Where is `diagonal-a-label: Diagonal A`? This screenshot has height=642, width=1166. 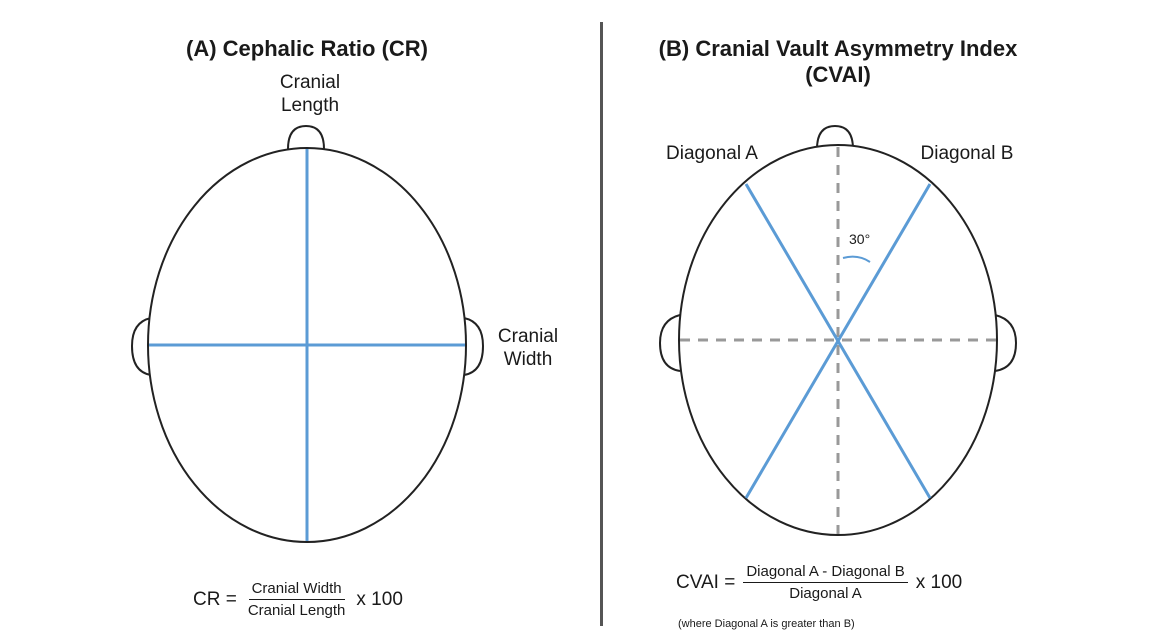 diagonal-a-label: Diagonal A is located at coordinates (712, 153).